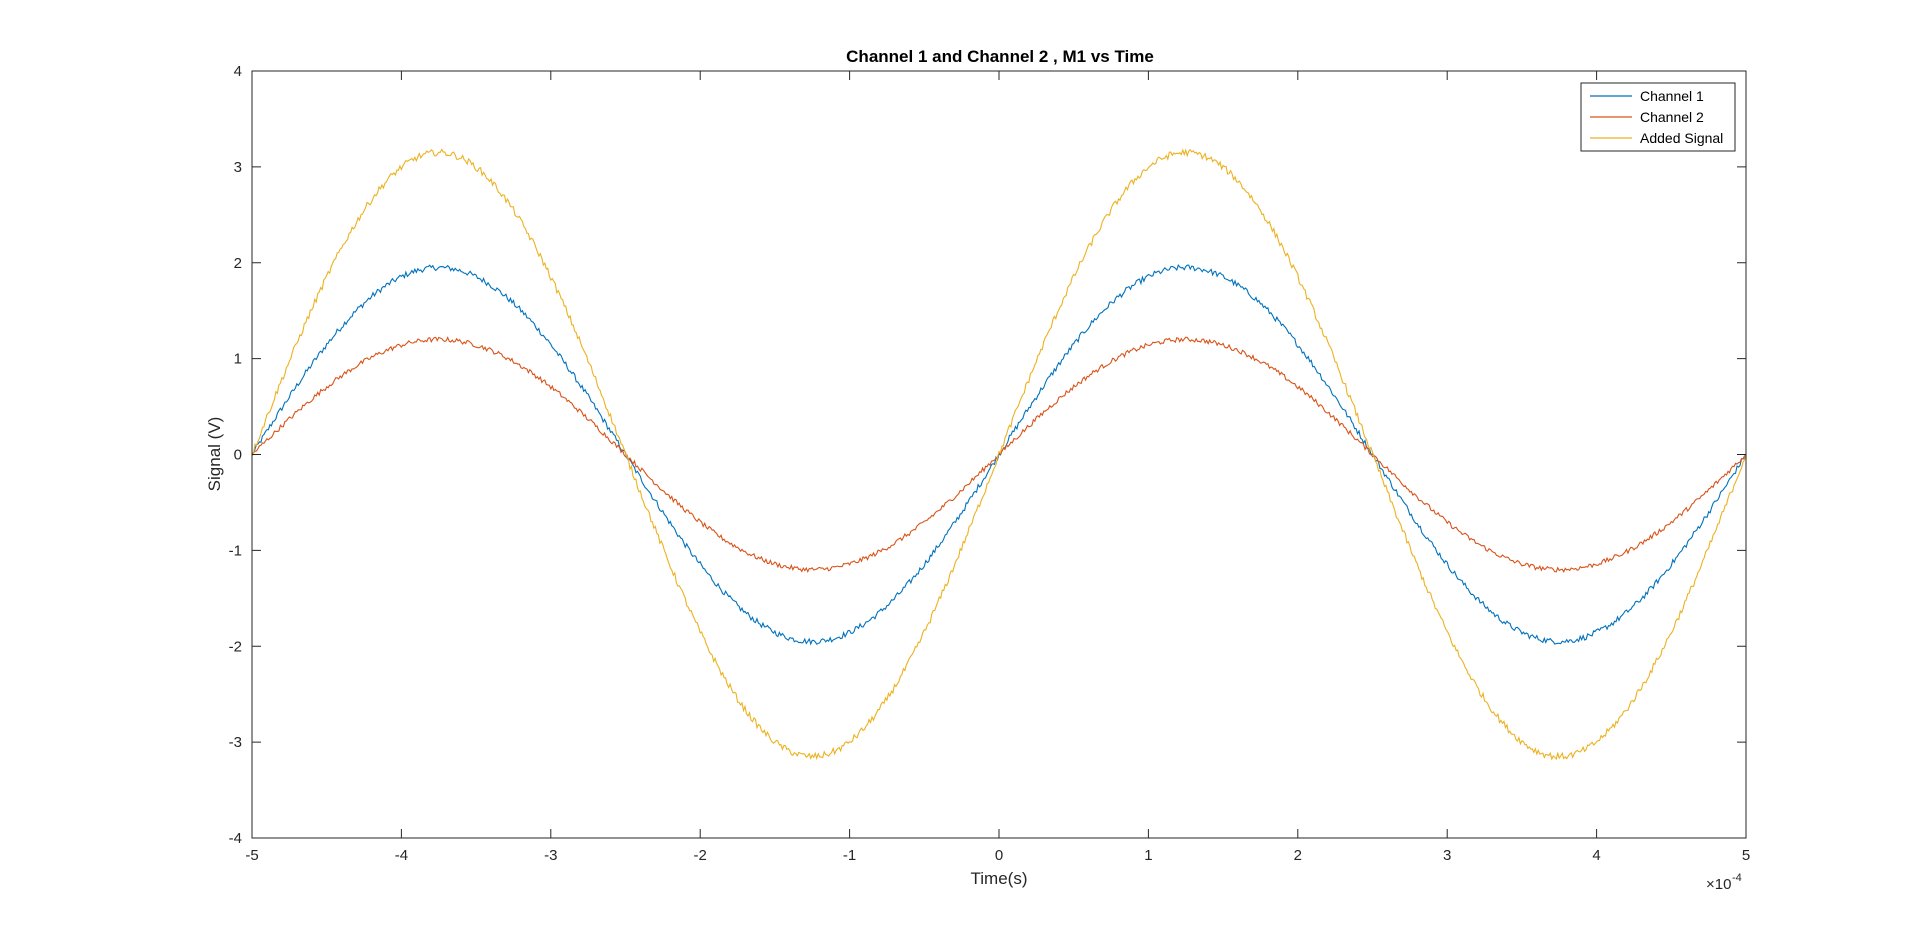 This screenshot has width=1920, height=936. Describe the element at coordinates (214, 454) in the screenshot. I see `y-axis-label: Signal (V)` at that location.